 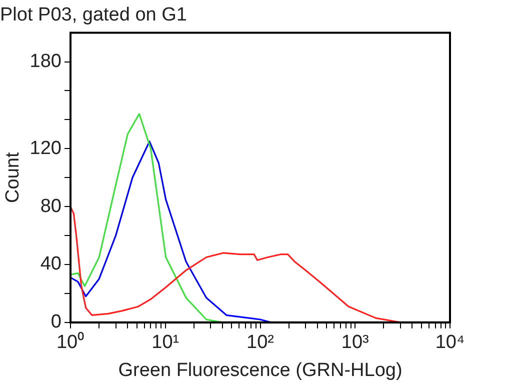 I want to click on y-tick-label: 0, so click(x=56, y=322).